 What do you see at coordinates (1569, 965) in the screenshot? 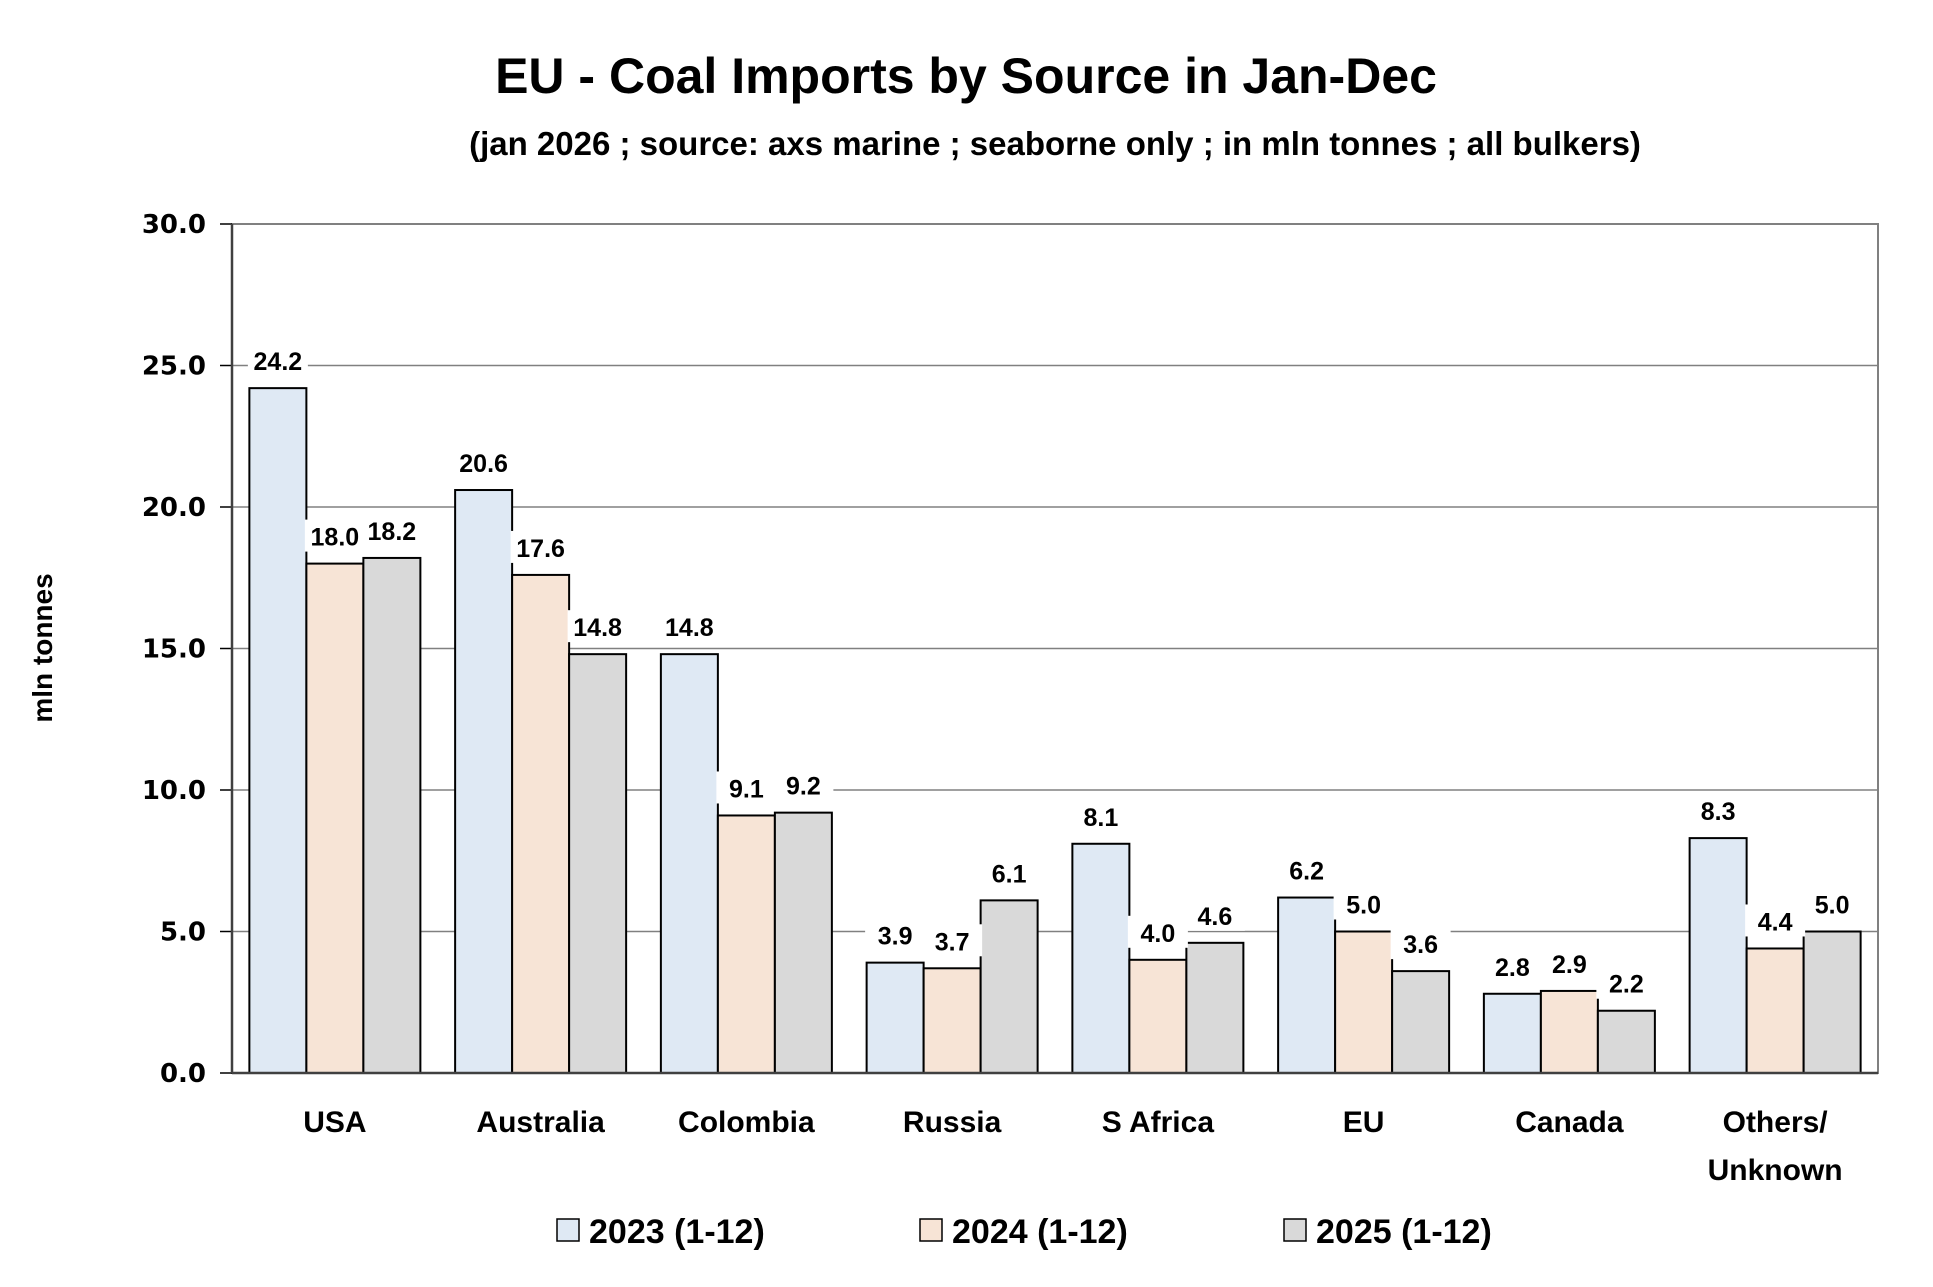
I see `data-label: 2.9` at bounding box center [1569, 965].